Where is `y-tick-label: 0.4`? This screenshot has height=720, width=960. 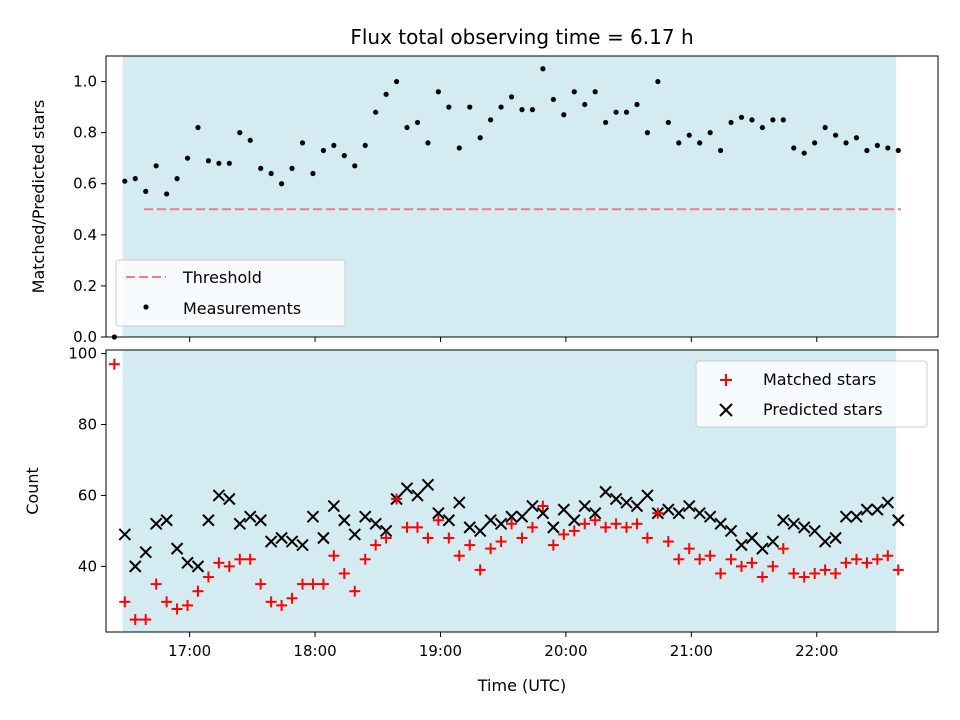 y-tick-label: 0.4 is located at coordinates (85, 235).